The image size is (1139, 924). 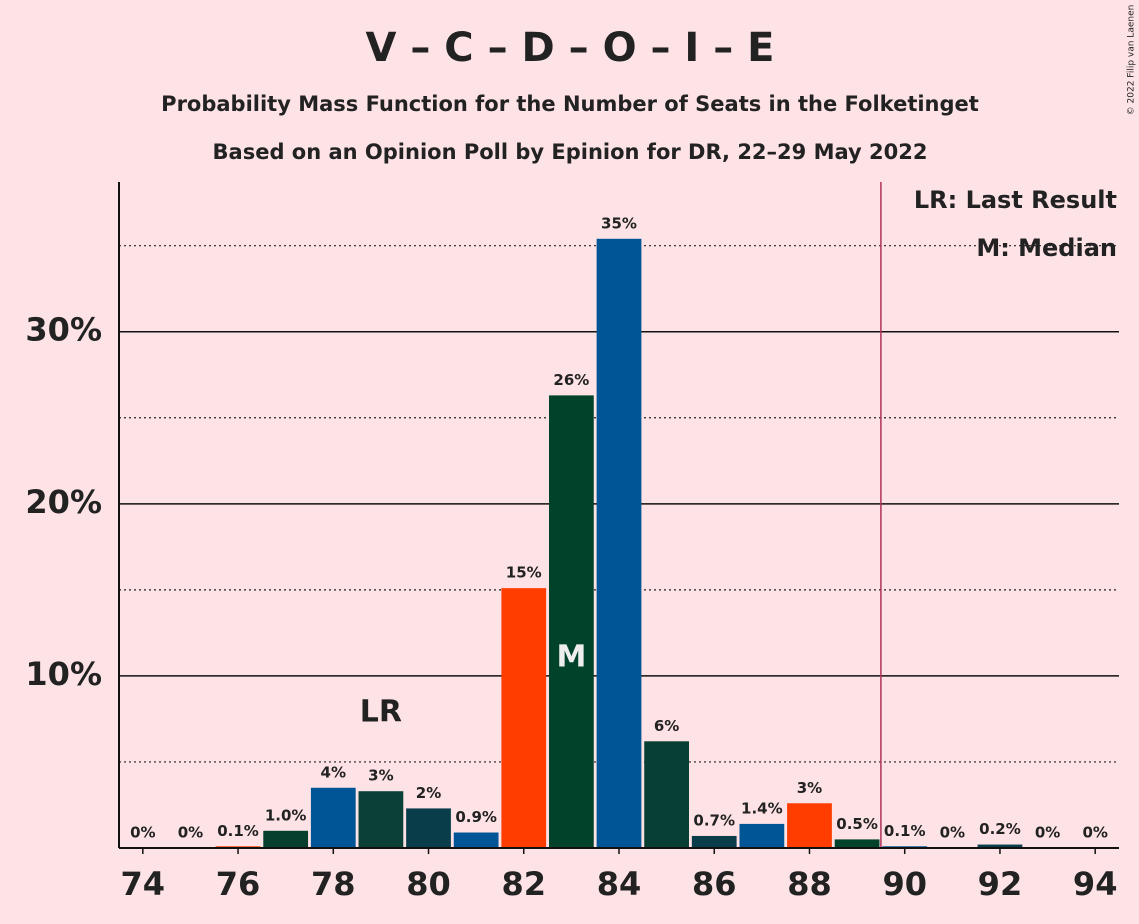 What do you see at coordinates (1015, 200) in the screenshot?
I see `legend-text: LR: Last Result` at bounding box center [1015, 200].